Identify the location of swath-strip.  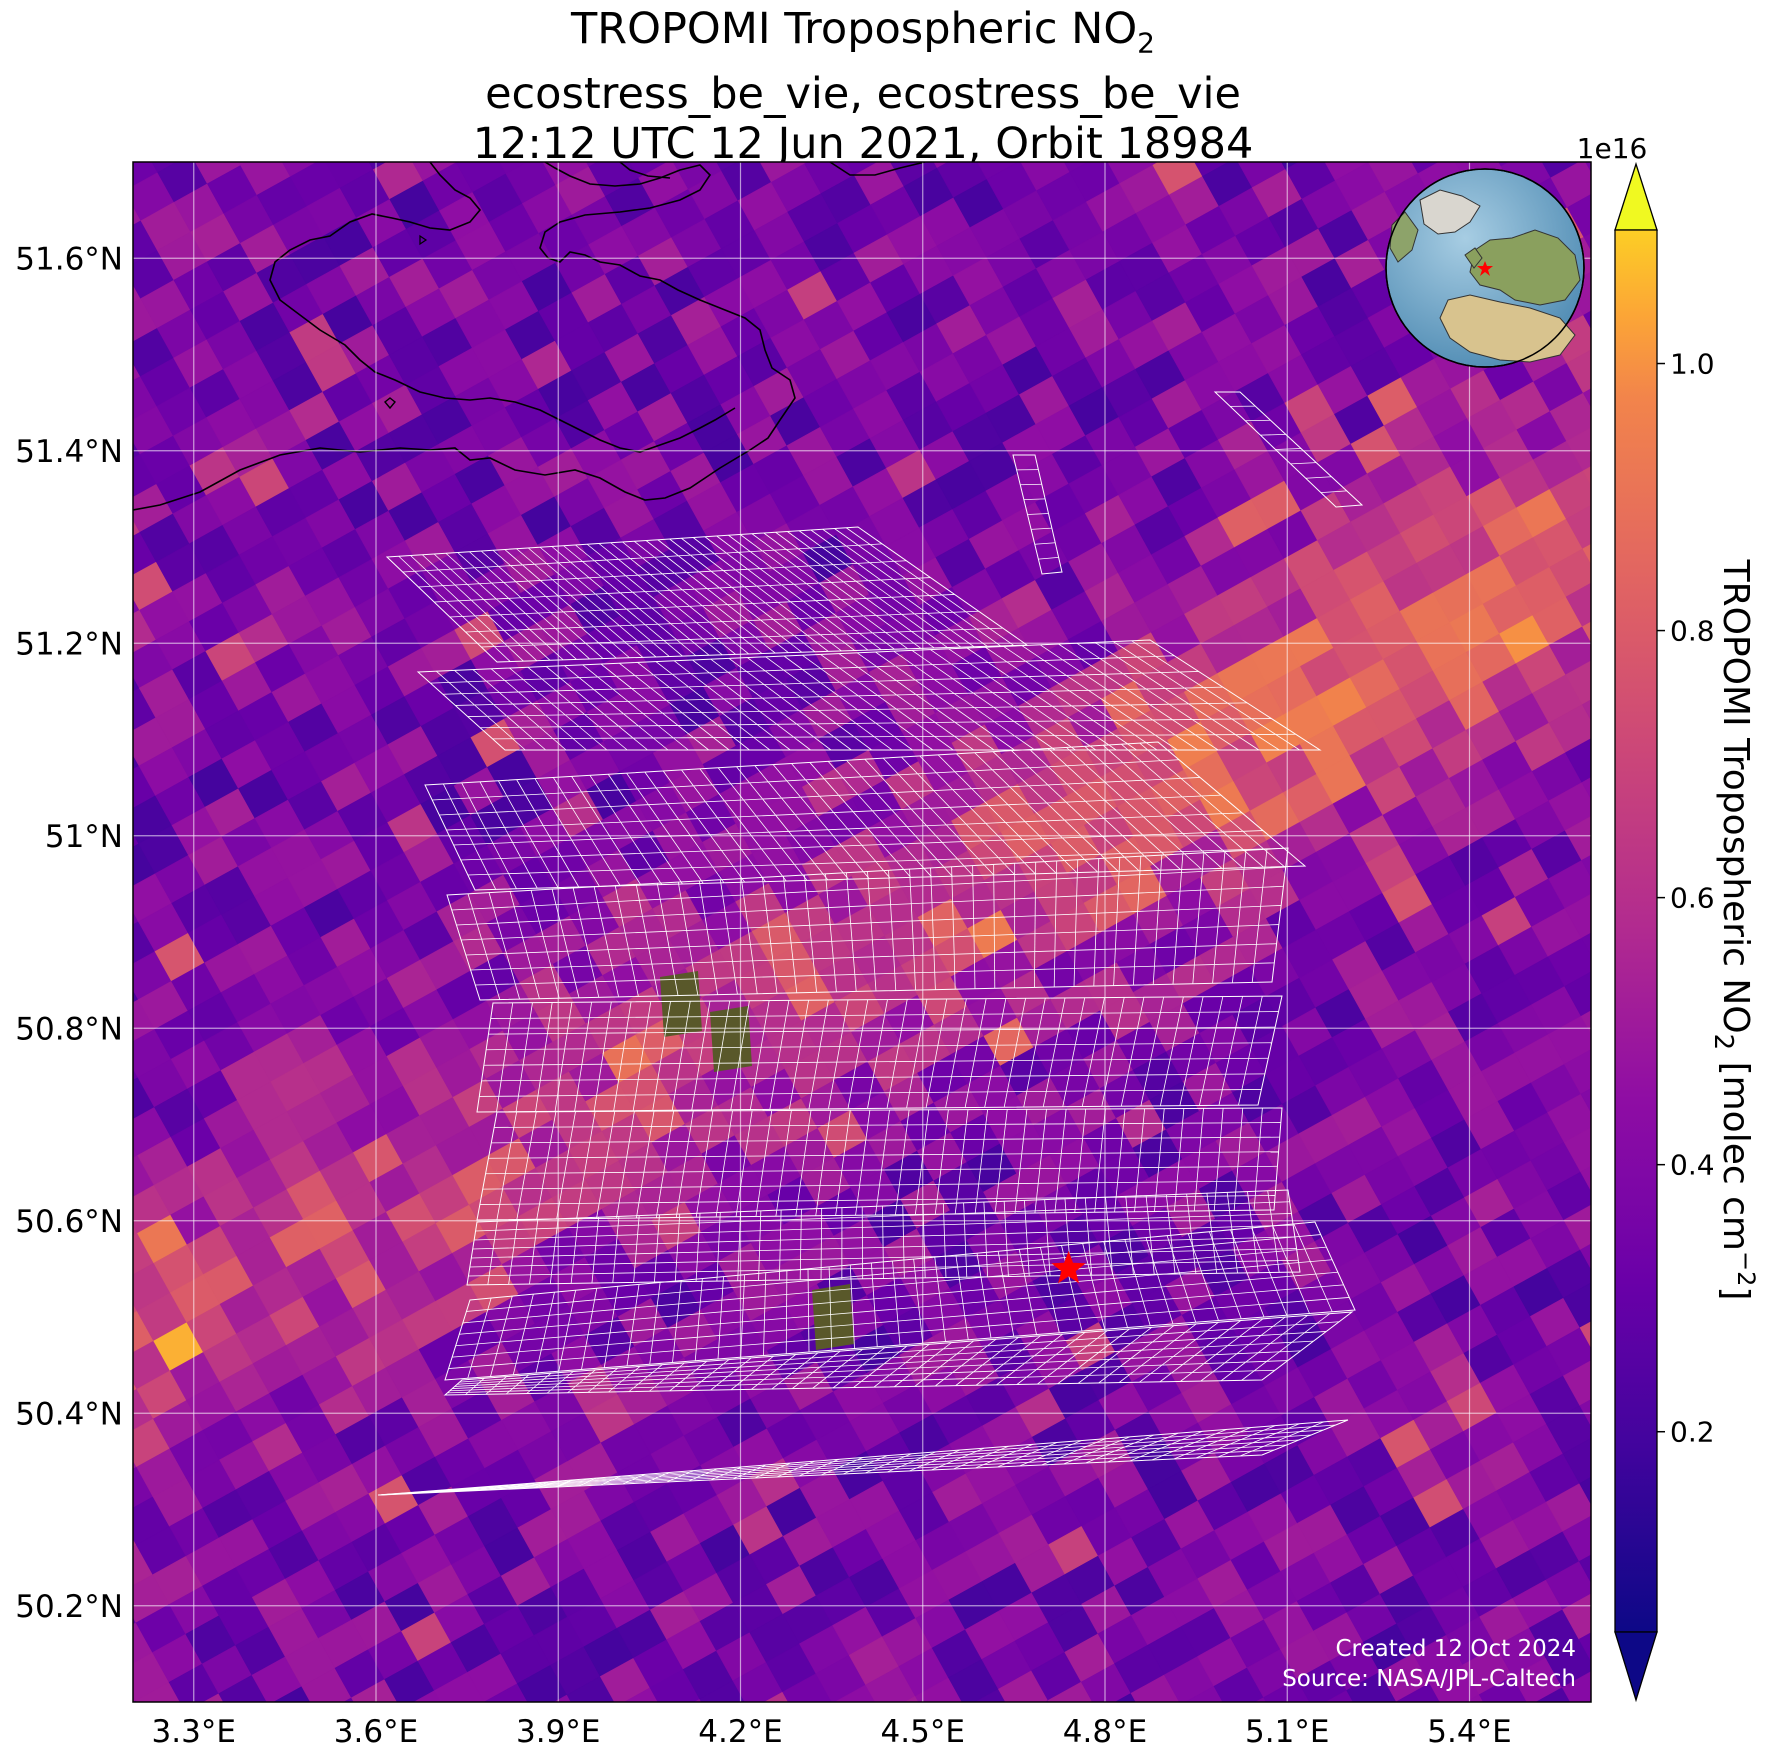
(1037, 514).